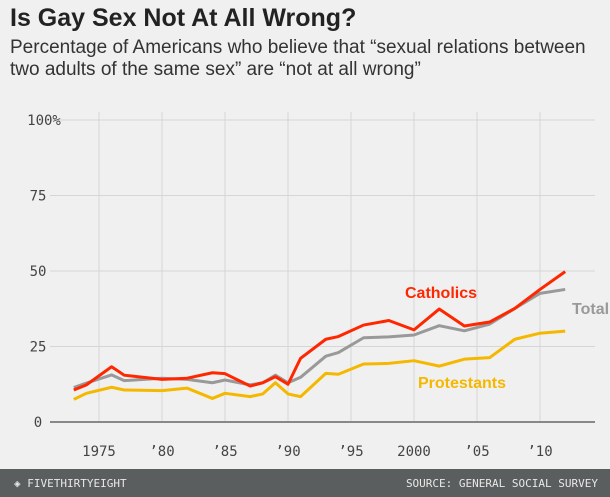  What do you see at coordinates (44, 121) in the screenshot?
I see `y-tick-label: 100%` at bounding box center [44, 121].